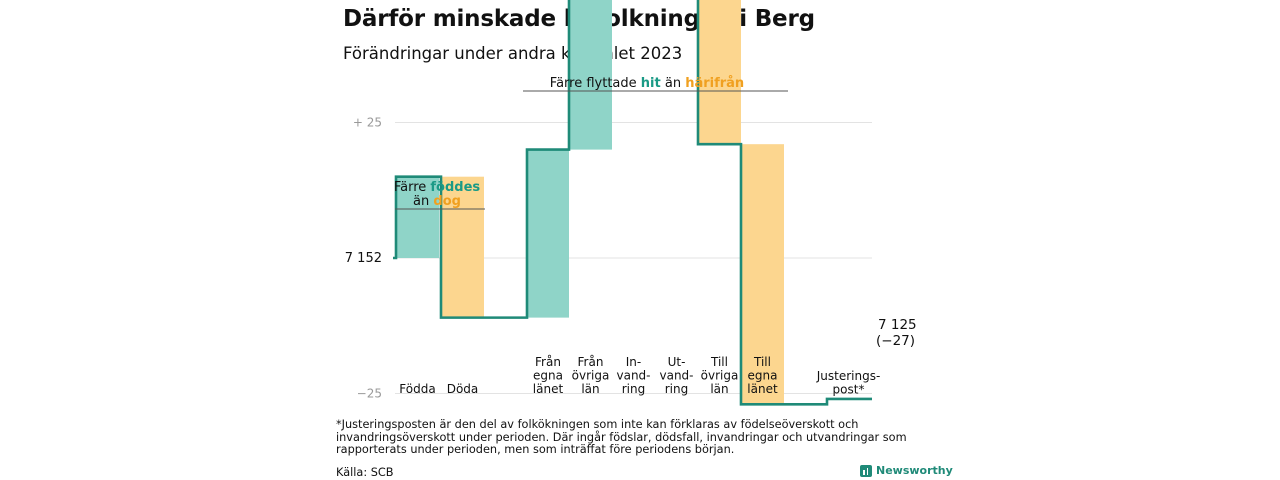 The height and width of the screenshot is (480, 1280). Describe the element at coordinates (367, 123) in the screenshot. I see `y-tick-label: + 25` at that location.